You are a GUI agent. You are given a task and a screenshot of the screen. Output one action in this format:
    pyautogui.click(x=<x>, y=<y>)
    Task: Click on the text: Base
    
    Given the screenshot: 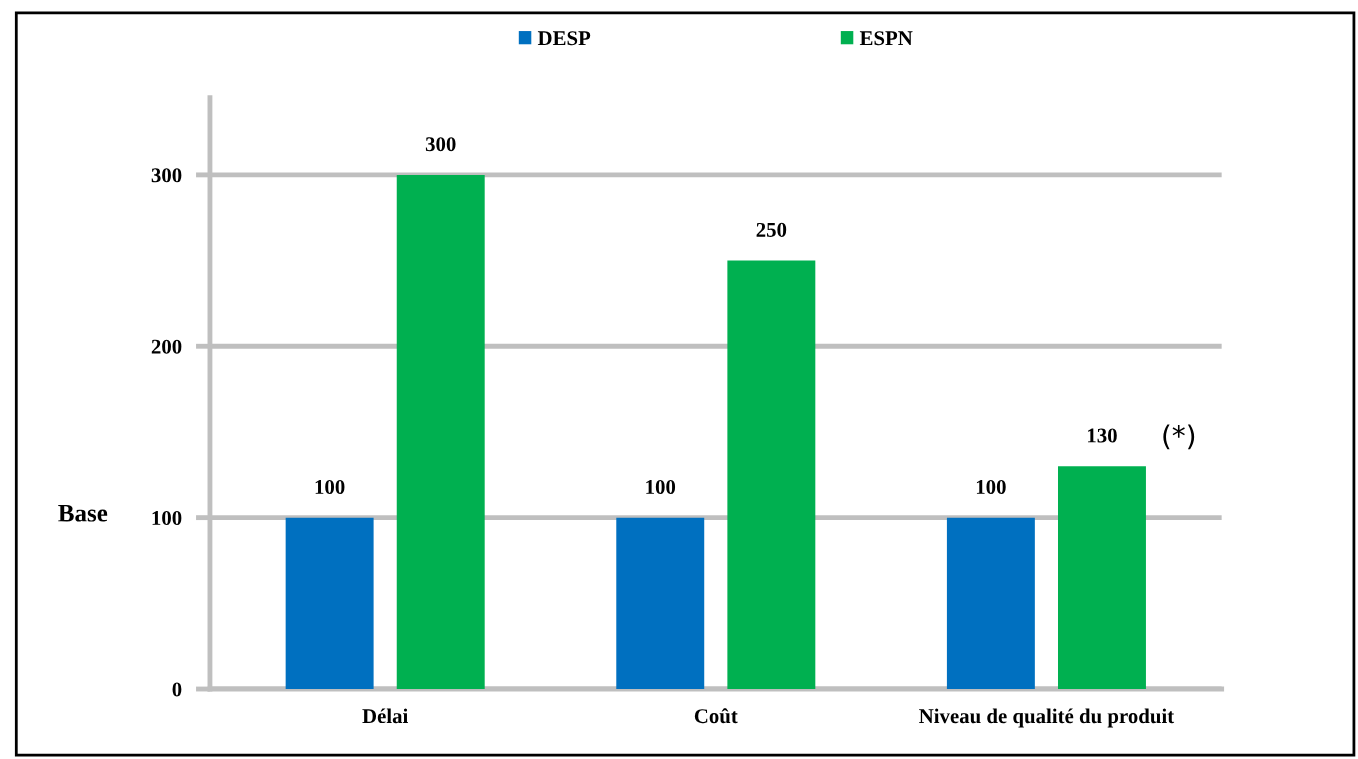 What is the action you would take?
    pyautogui.click(x=83, y=513)
    